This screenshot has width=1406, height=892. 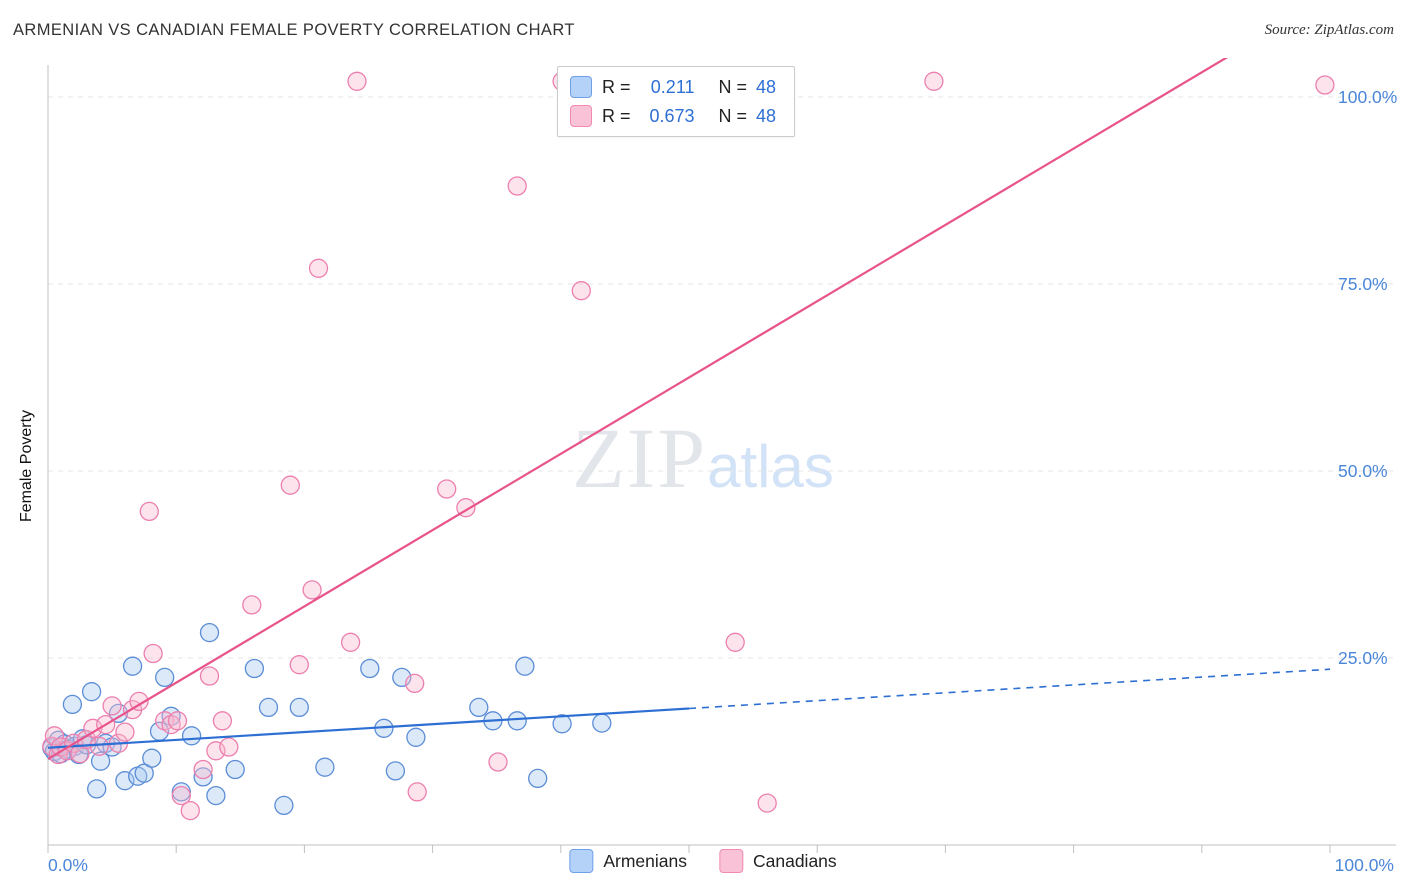 I want to click on legend-item-canadians: Canadians, so click(x=777, y=861).